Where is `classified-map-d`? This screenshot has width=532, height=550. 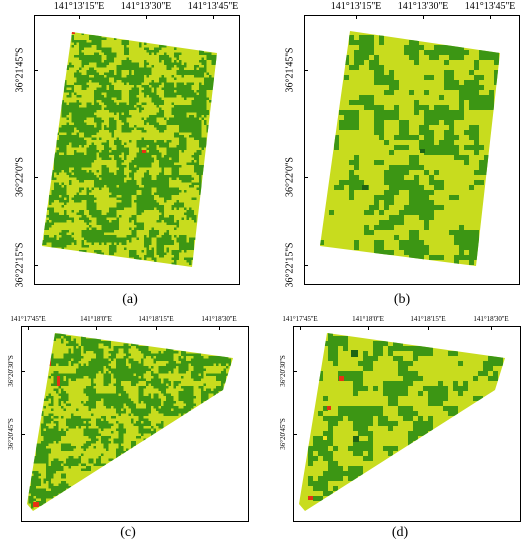 classified-map-d is located at coordinates (402, 422).